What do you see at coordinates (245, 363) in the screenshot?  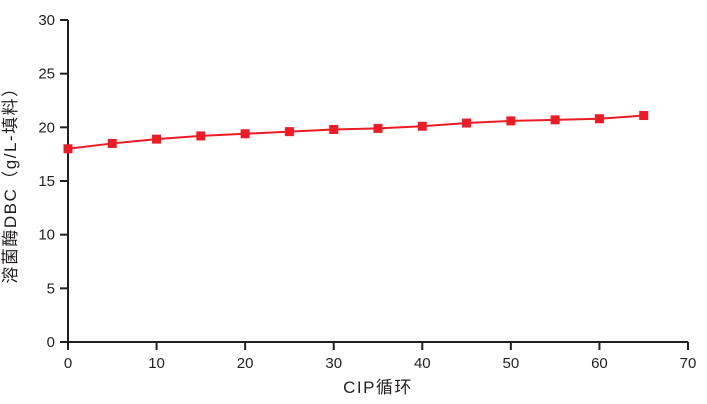 I see `x-tick-label: 20` at bounding box center [245, 363].